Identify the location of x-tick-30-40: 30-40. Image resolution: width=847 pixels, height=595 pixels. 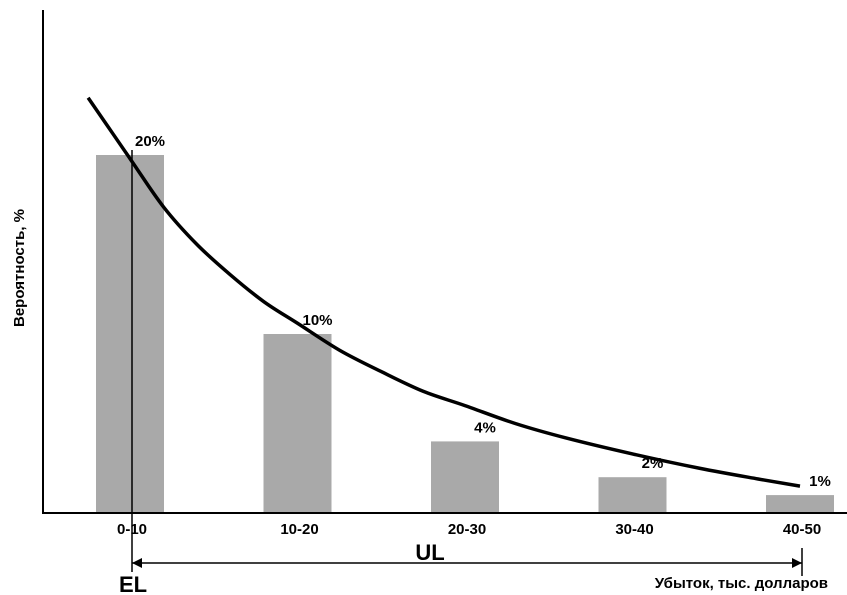
(634, 529).